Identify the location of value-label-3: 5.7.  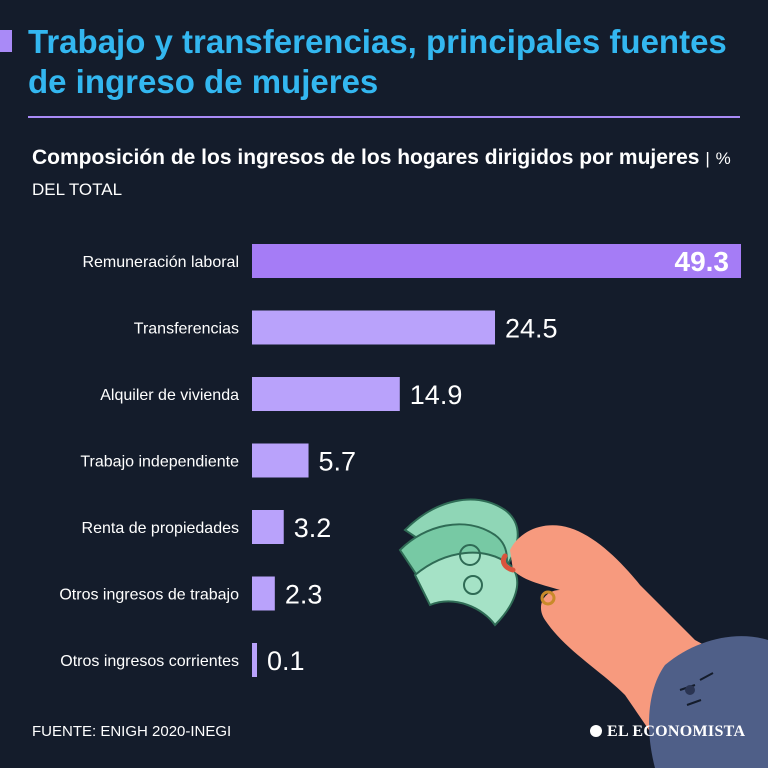
(338, 462).